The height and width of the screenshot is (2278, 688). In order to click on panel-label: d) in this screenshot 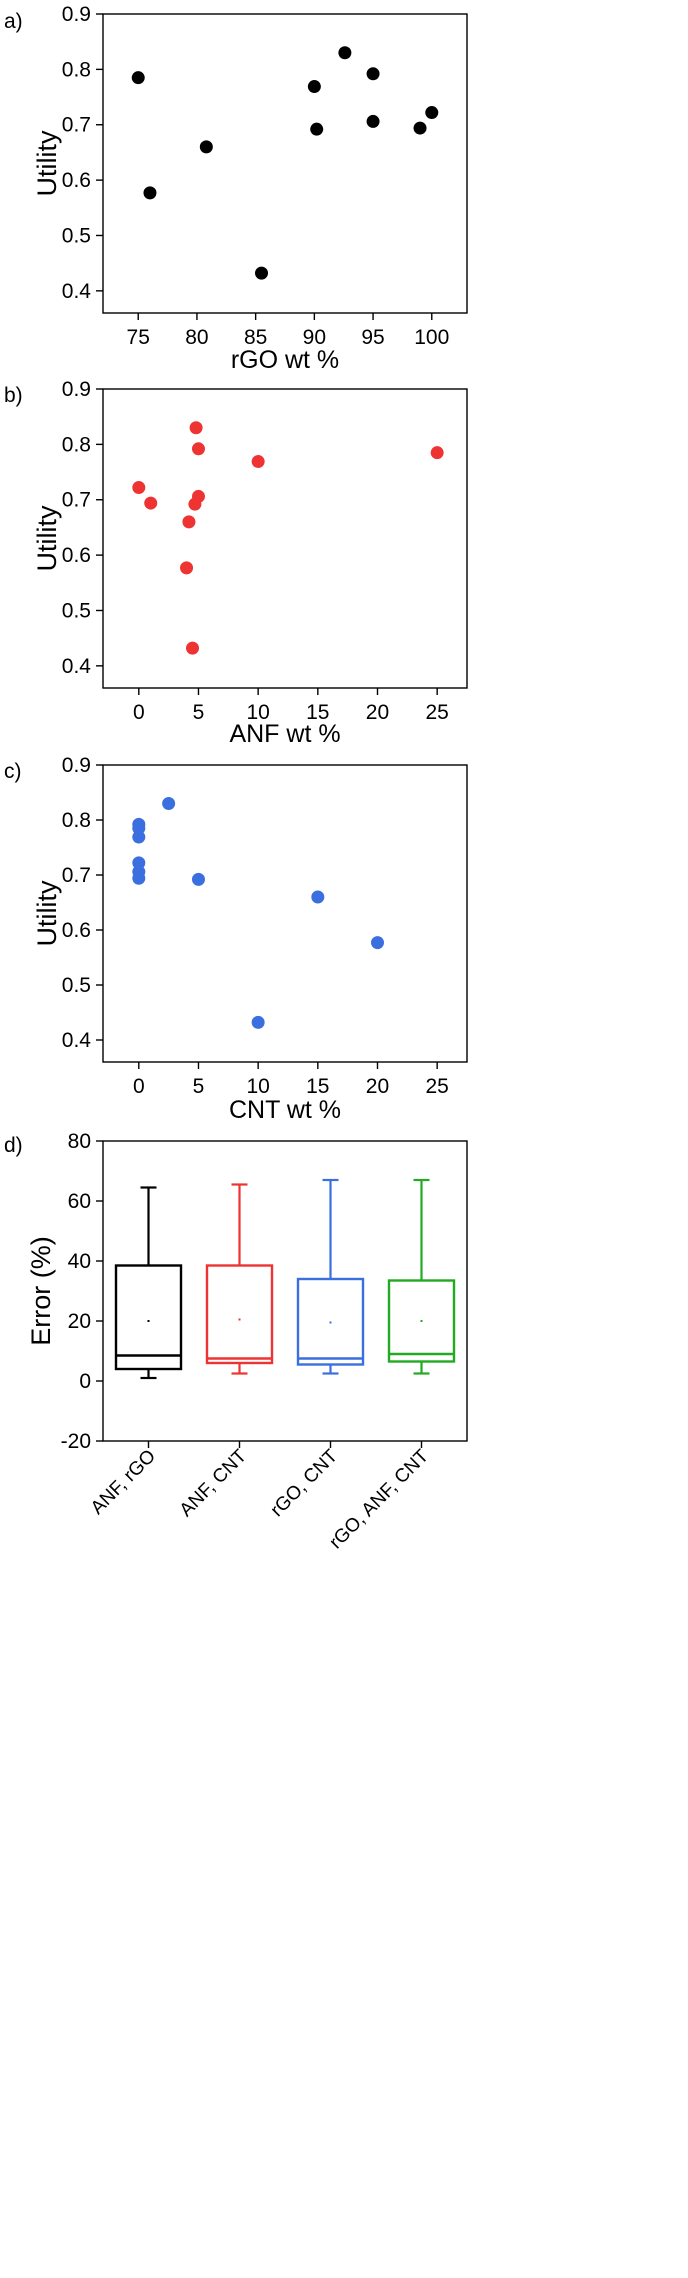, I will do `click(13, 1145)`.